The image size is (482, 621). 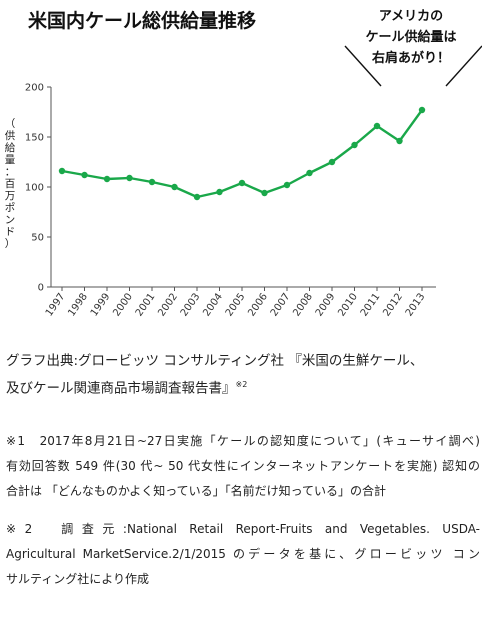 What do you see at coordinates (191, 304) in the screenshot?
I see `x-tick-label: 2003` at bounding box center [191, 304].